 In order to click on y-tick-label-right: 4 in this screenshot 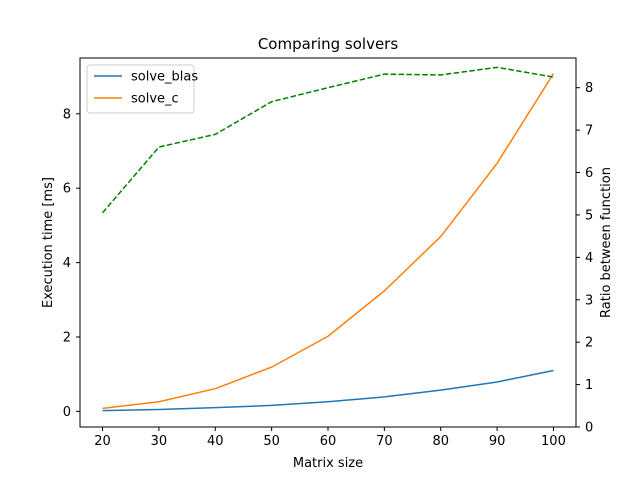, I will do `click(589, 258)`.